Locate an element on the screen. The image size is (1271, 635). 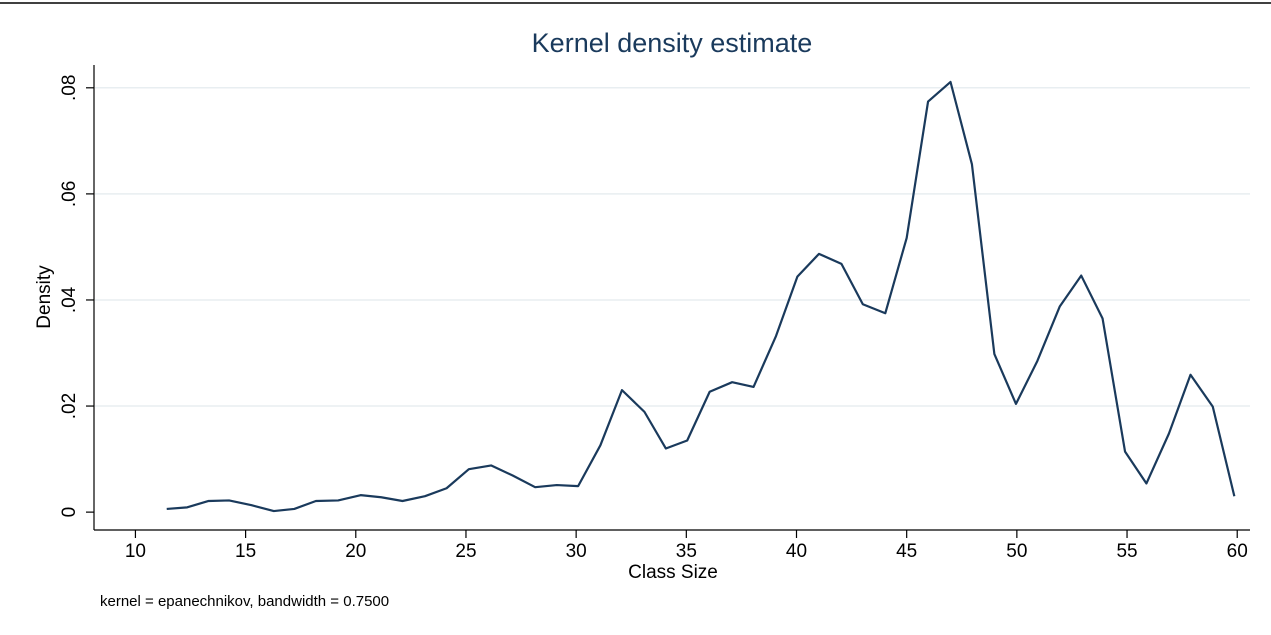
x-tick-label: 55 is located at coordinates (1126, 551).